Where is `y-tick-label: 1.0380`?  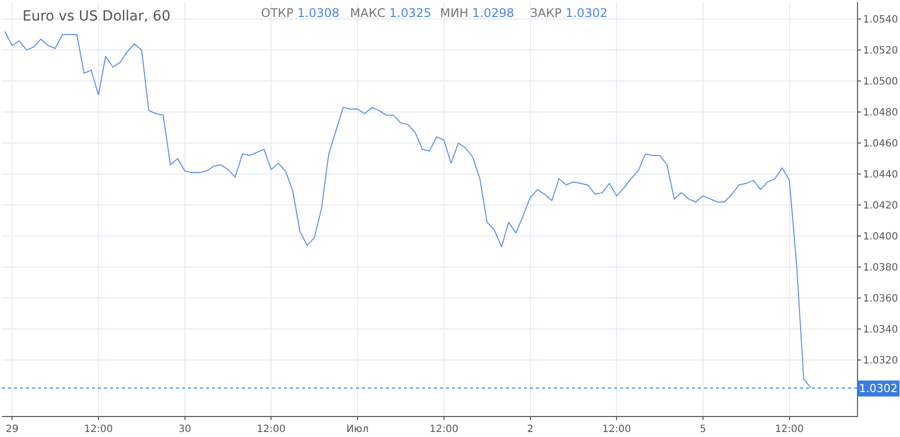
y-tick-label: 1.0380 is located at coordinates (880, 268).